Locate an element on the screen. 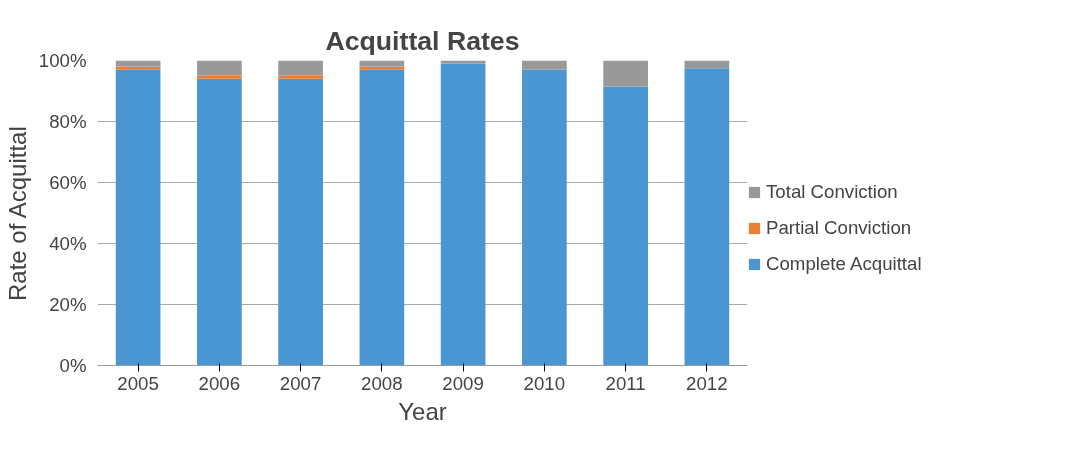 This screenshot has height=461, width=1068. y-axis-title: Rate of Acquittal is located at coordinates (17, 214).